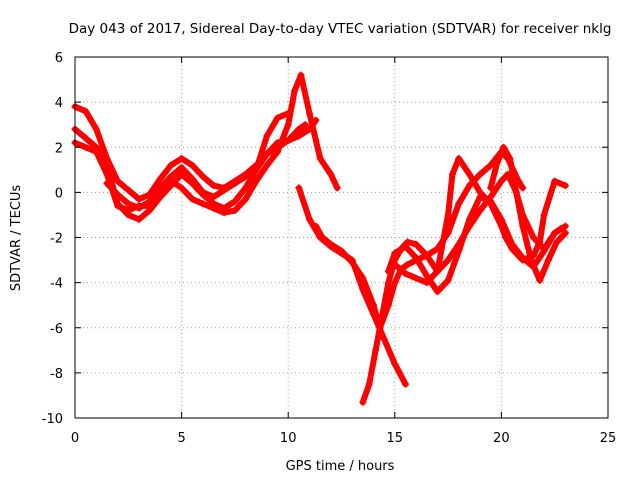 Image resolution: width=640 pixels, height=480 pixels. Describe the element at coordinates (501, 438) in the screenshot. I see `x-tick-label: 20` at that location.